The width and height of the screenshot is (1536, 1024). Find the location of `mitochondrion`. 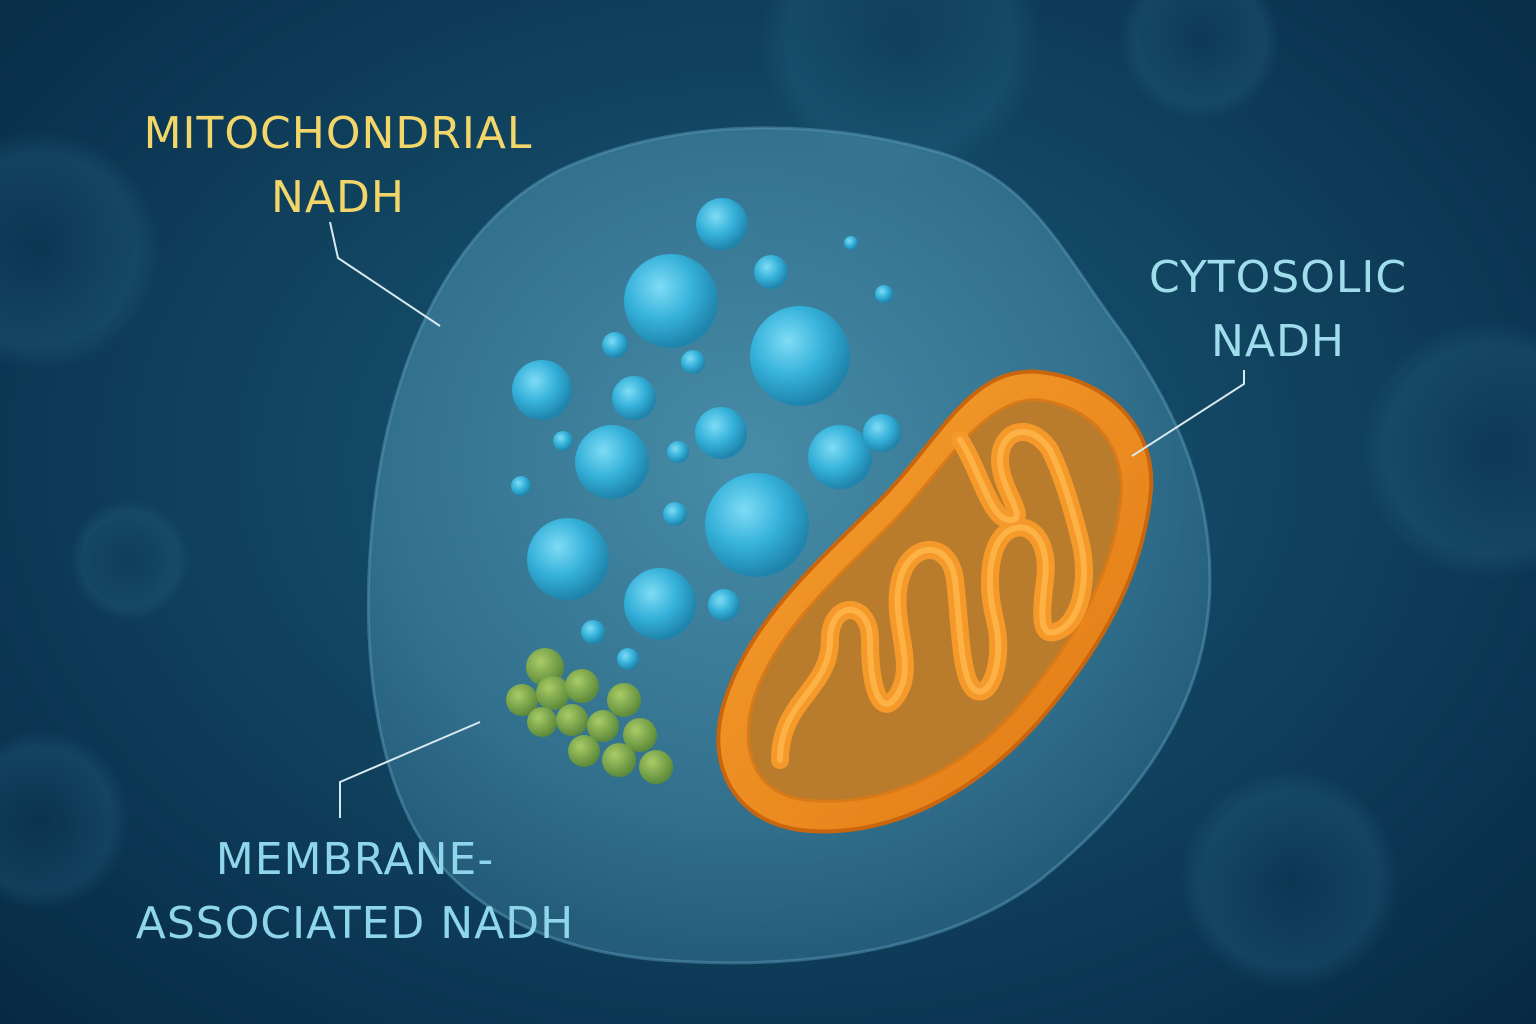

mitochondrion is located at coordinates (935, 601).